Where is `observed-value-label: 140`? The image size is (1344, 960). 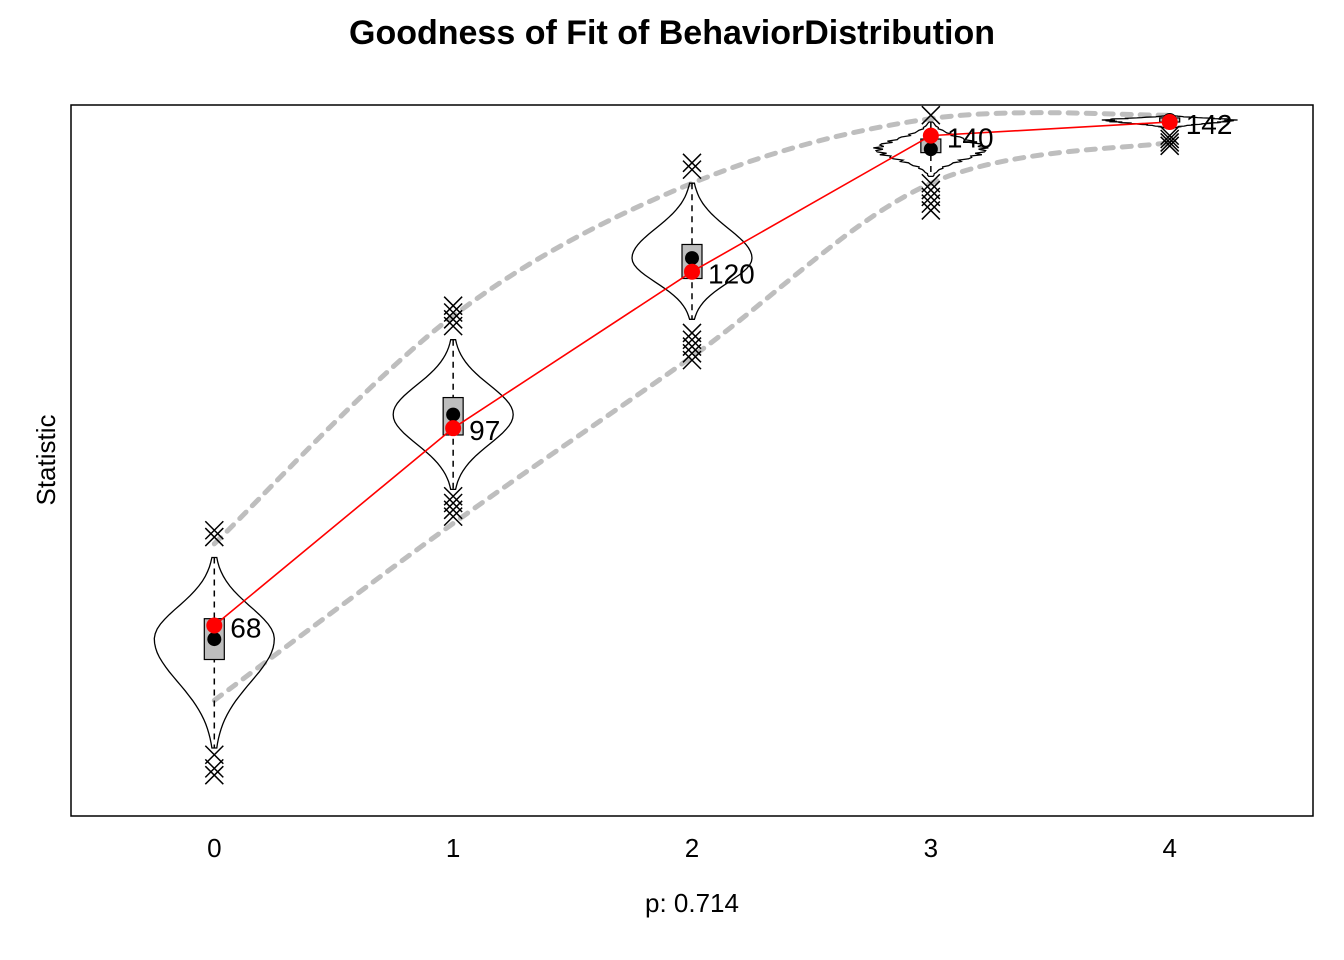
observed-value-label: 140 is located at coordinates (970, 138).